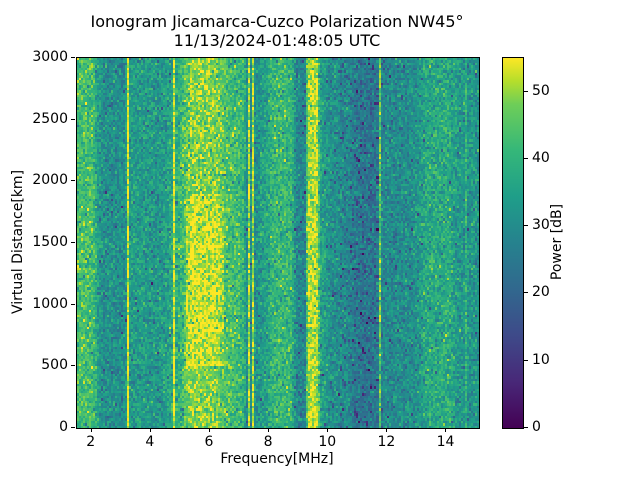  What do you see at coordinates (50, 180) in the screenshot?
I see `y-tick-label: 2000` at bounding box center [50, 180].